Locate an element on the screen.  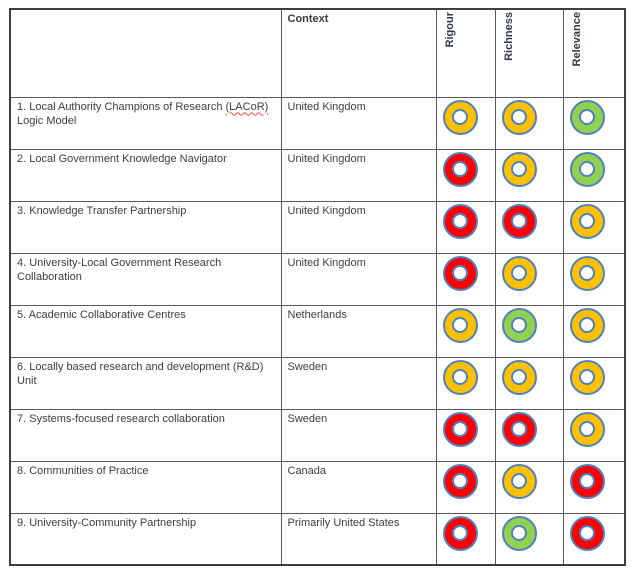
header-relevance: Relevance is located at coordinates (594, 53).